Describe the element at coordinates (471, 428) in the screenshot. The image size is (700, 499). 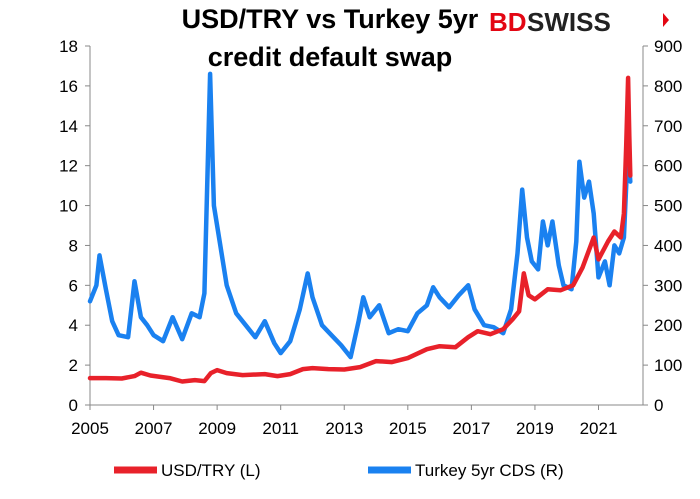
I see `x-tick-label: 2017` at that location.